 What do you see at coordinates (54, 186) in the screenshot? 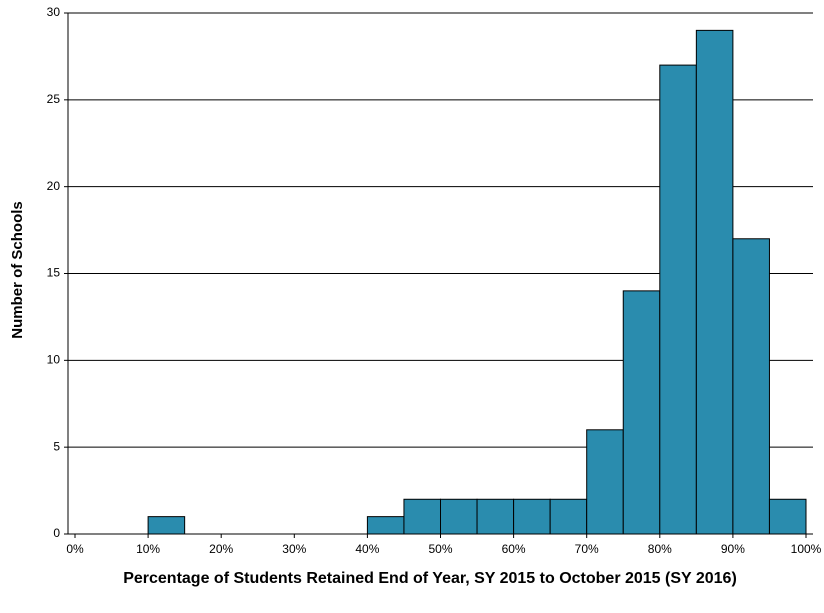
I see `y-tick-label: 20` at bounding box center [54, 186].